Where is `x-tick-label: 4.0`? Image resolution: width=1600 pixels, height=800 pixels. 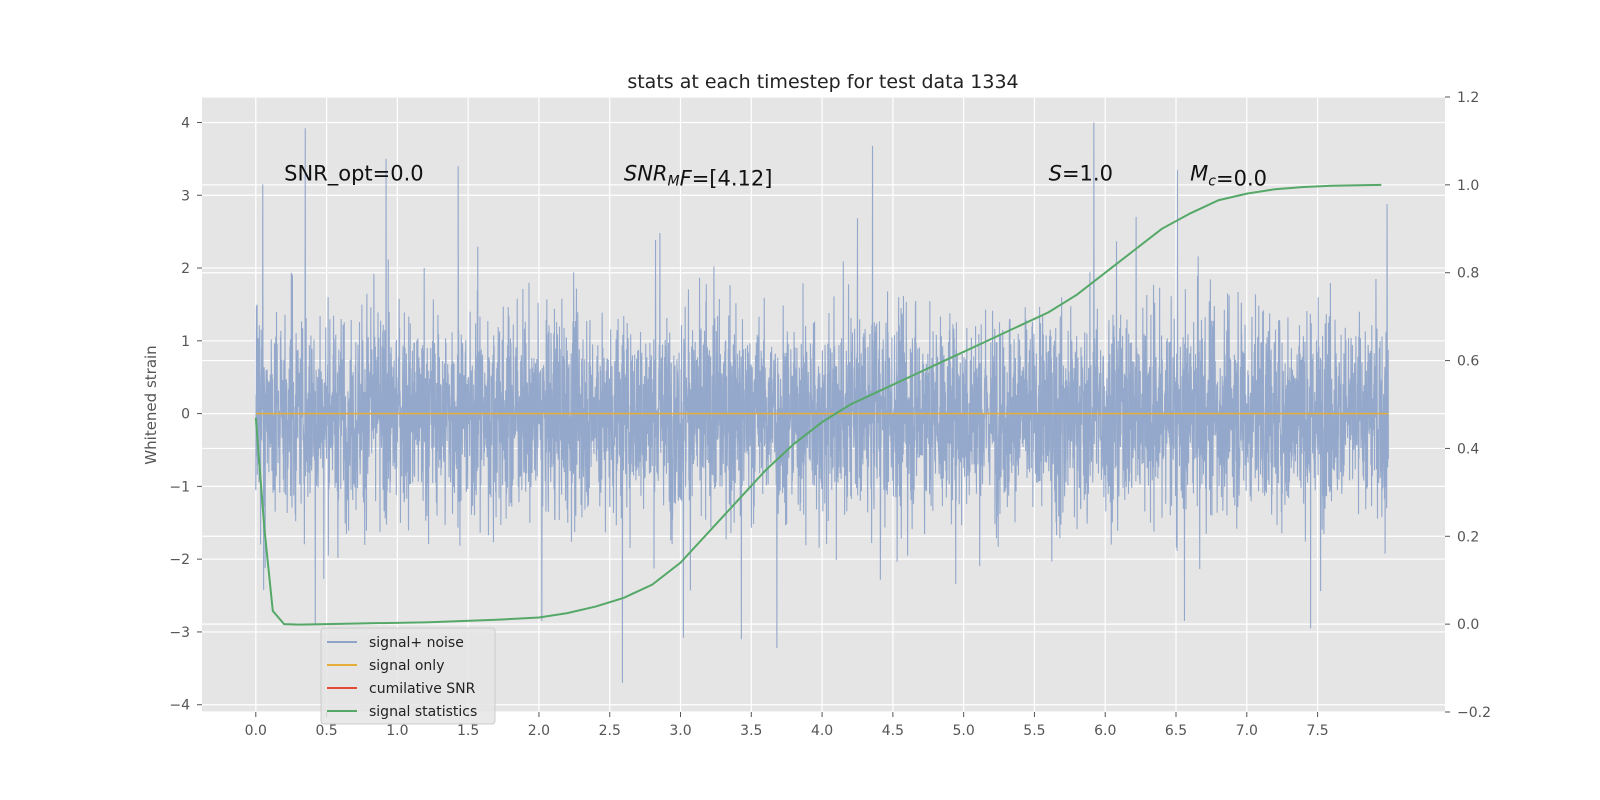 x-tick-label: 4.0 is located at coordinates (822, 731).